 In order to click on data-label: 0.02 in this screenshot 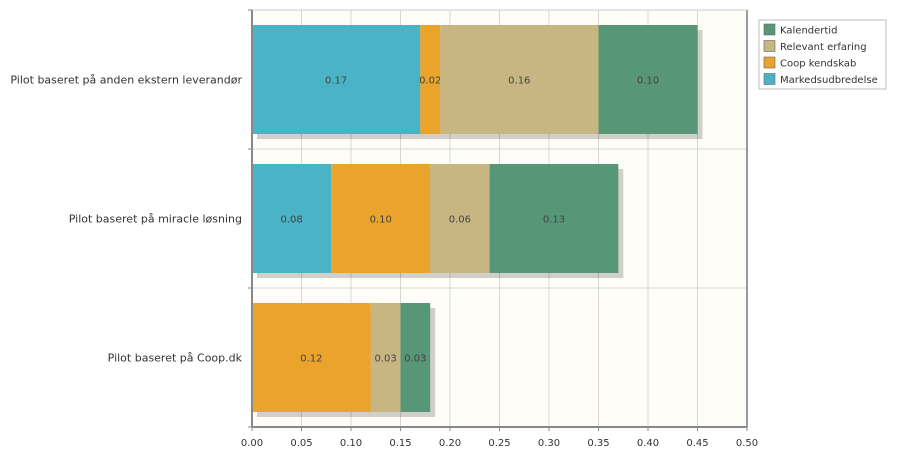, I will do `click(430, 81)`.